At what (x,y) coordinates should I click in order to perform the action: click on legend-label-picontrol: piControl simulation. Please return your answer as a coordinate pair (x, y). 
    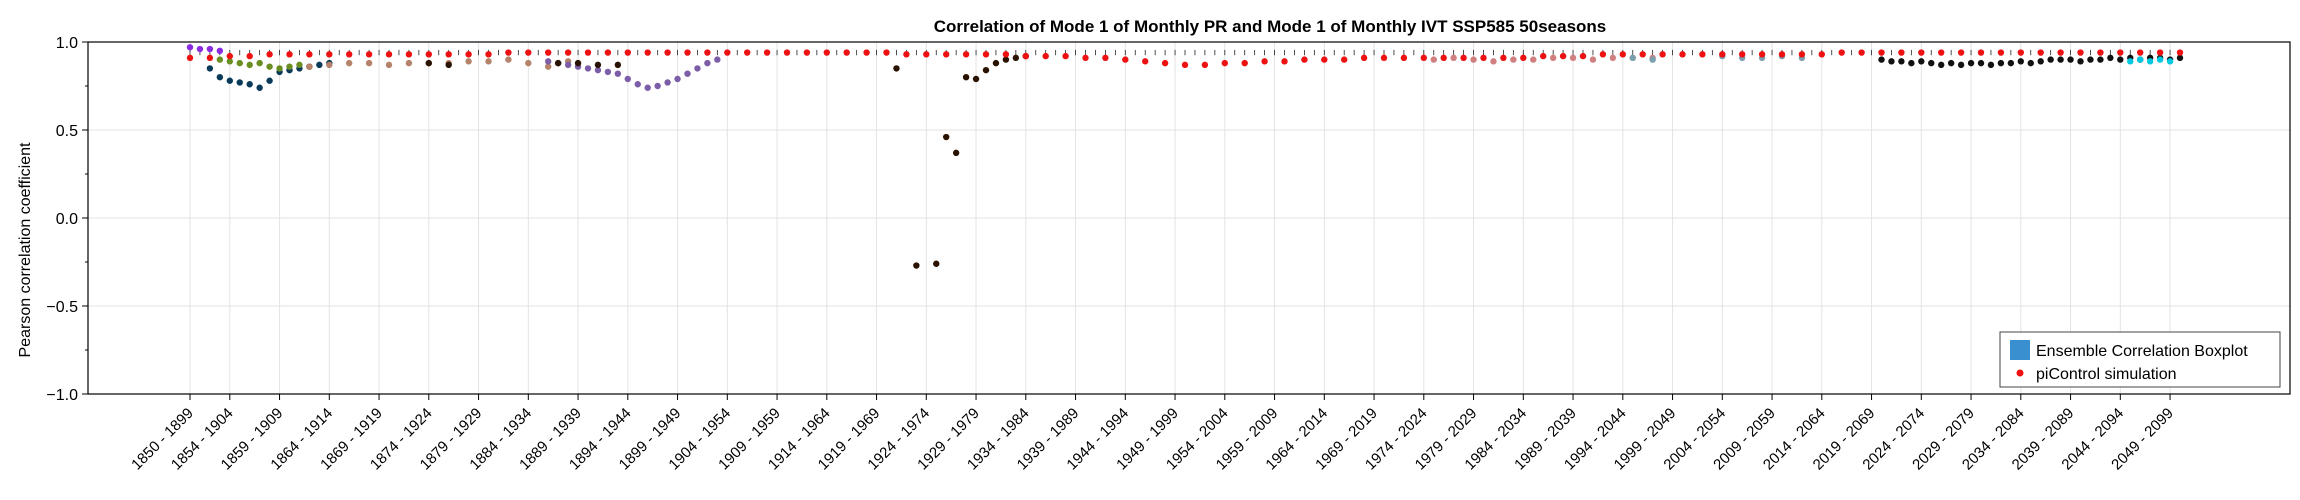
    Looking at the image, I should click on (2106, 374).